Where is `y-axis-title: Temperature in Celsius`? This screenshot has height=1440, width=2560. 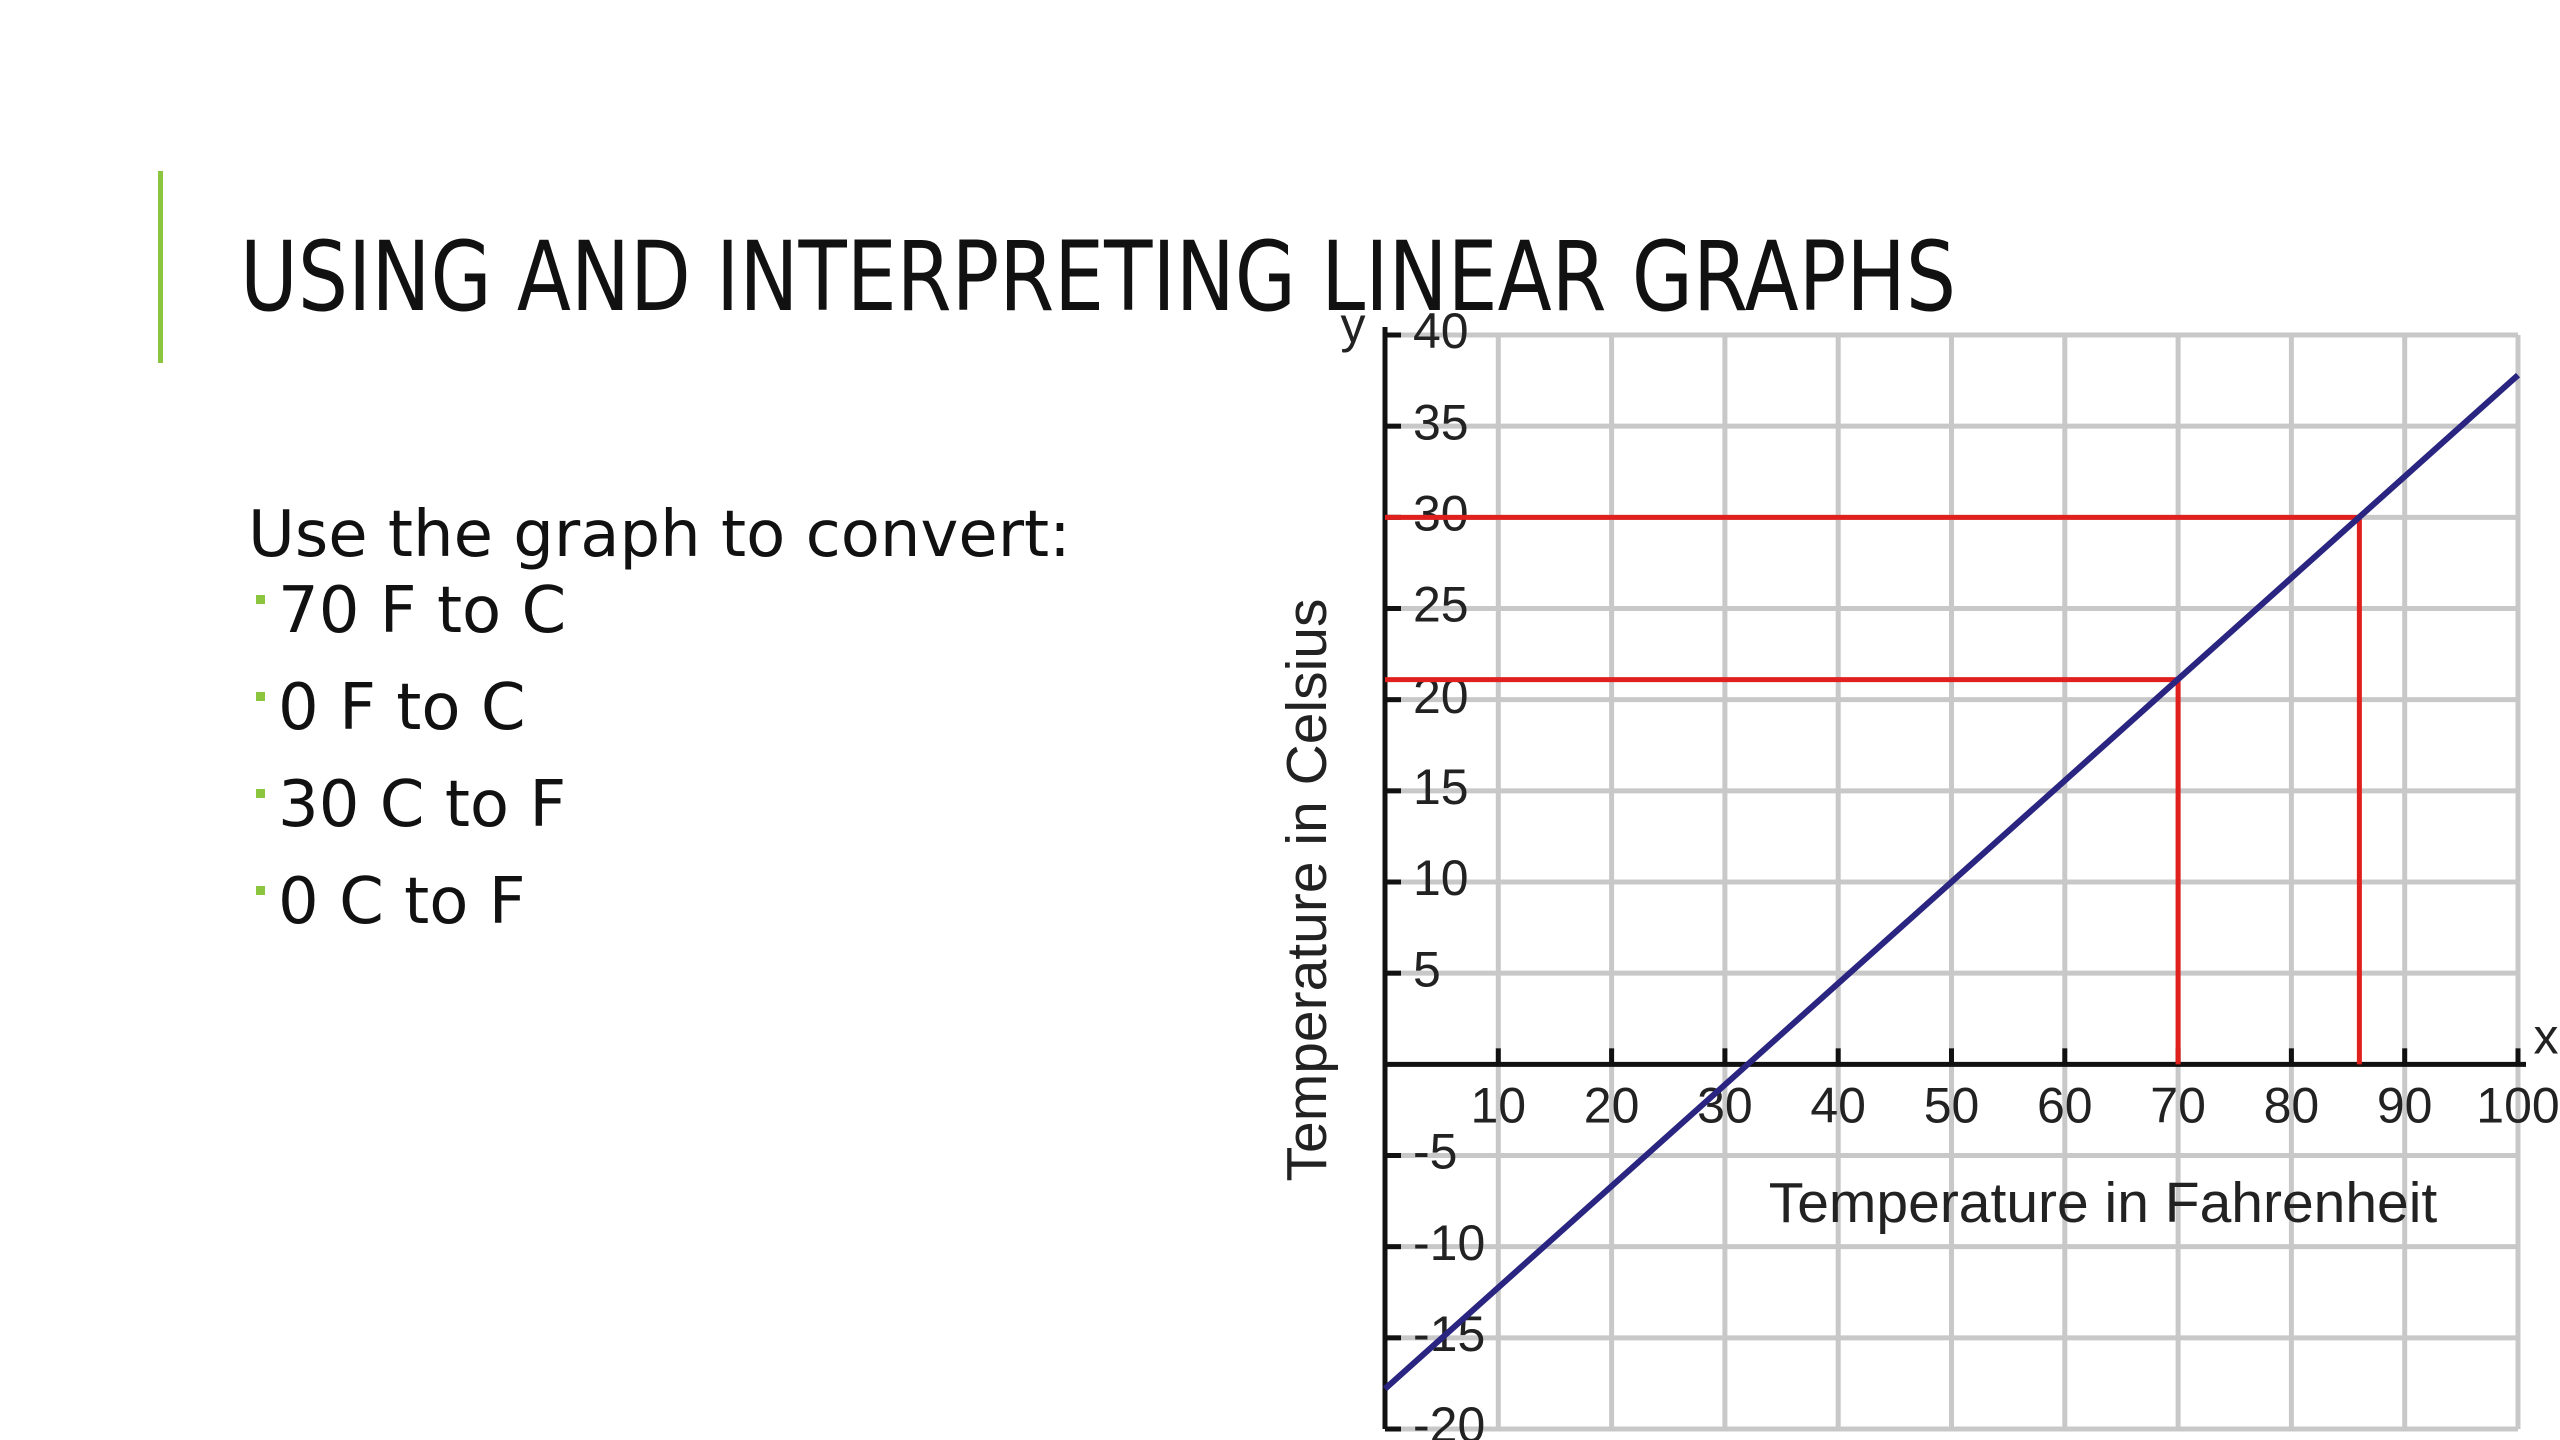
y-axis-title: Temperature in Celsius is located at coordinates (1307, 890).